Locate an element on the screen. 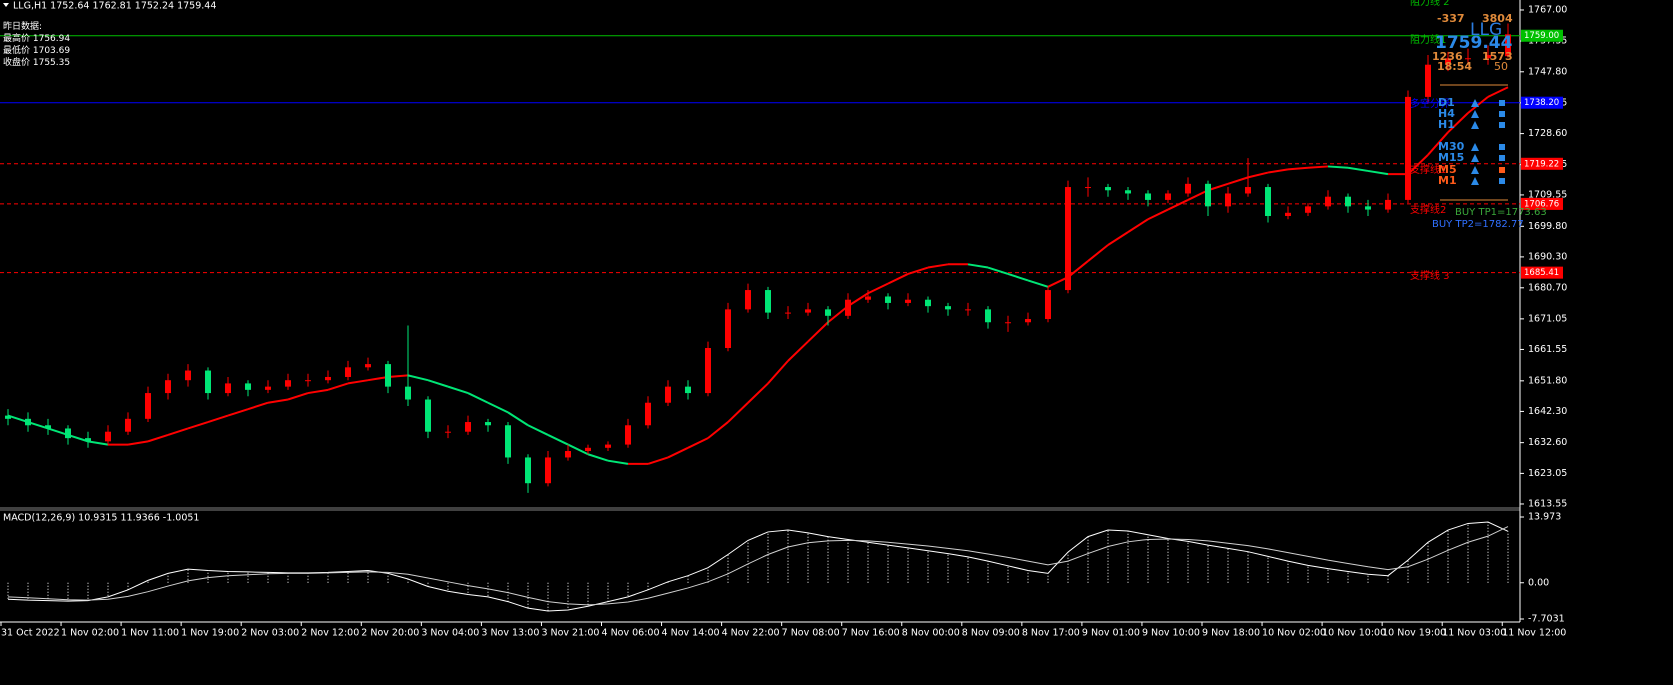  y-tick-label: 1613.55 is located at coordinates (1547, 503).